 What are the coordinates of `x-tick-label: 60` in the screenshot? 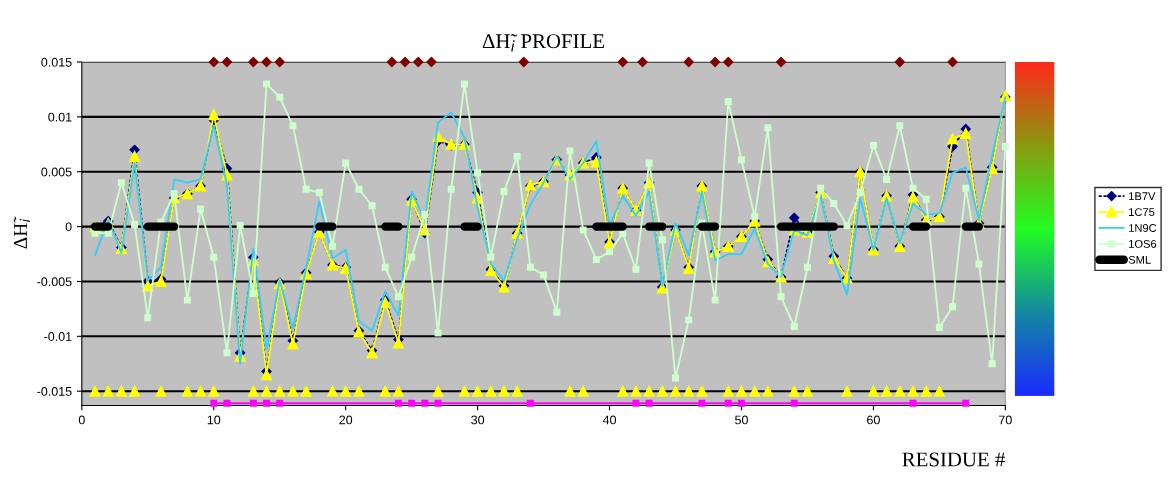 It's located at (873, 420).